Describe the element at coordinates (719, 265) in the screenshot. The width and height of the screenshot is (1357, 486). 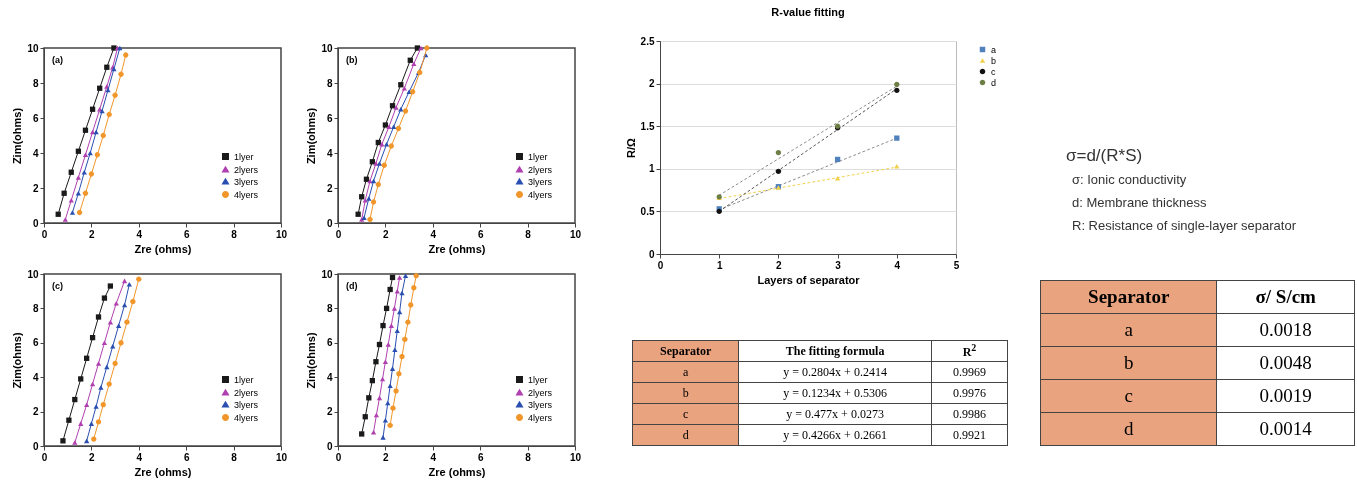
I see `x-tick-label: 1` at that location.